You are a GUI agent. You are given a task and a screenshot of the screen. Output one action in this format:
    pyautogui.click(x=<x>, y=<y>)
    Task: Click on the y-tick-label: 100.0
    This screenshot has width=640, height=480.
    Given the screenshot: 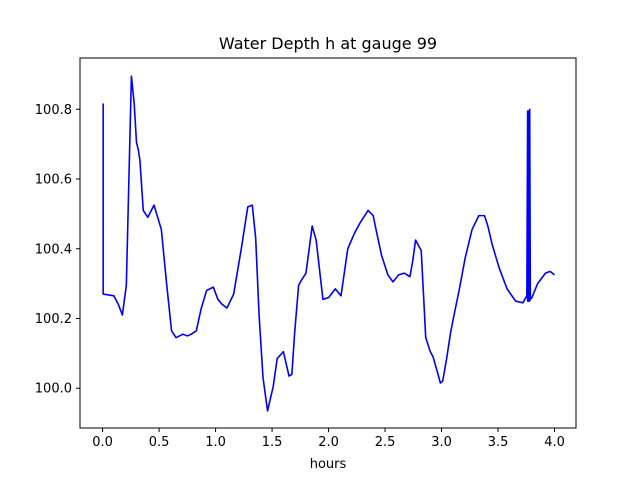 What is the action you would take?
    pyautogui.click(x=53, y=389)
    